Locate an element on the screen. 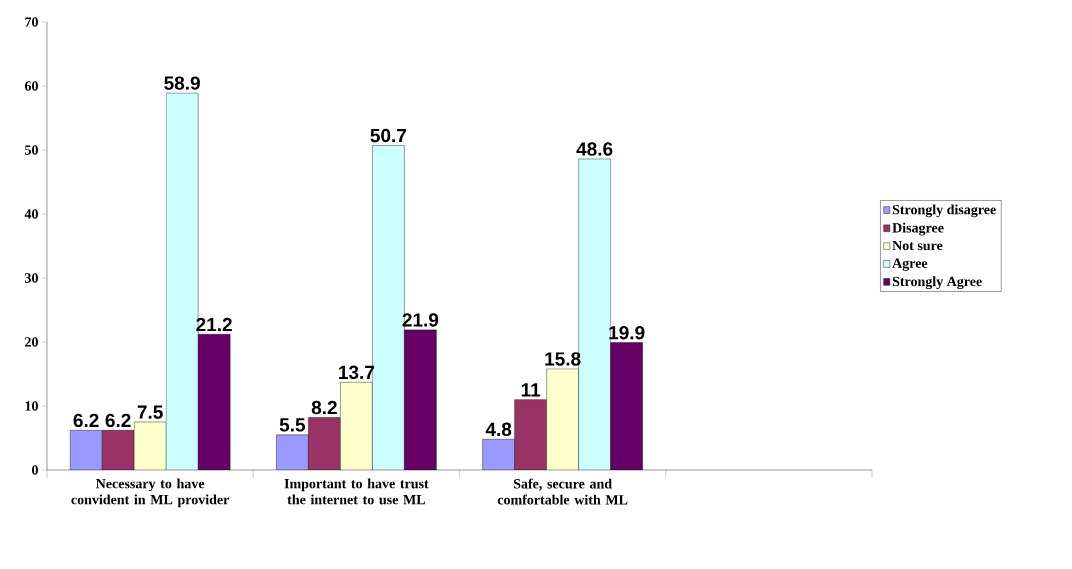 This screenshot has height=569, width=1072. y-tick-label: 0 is located at coordinates (35, 470).